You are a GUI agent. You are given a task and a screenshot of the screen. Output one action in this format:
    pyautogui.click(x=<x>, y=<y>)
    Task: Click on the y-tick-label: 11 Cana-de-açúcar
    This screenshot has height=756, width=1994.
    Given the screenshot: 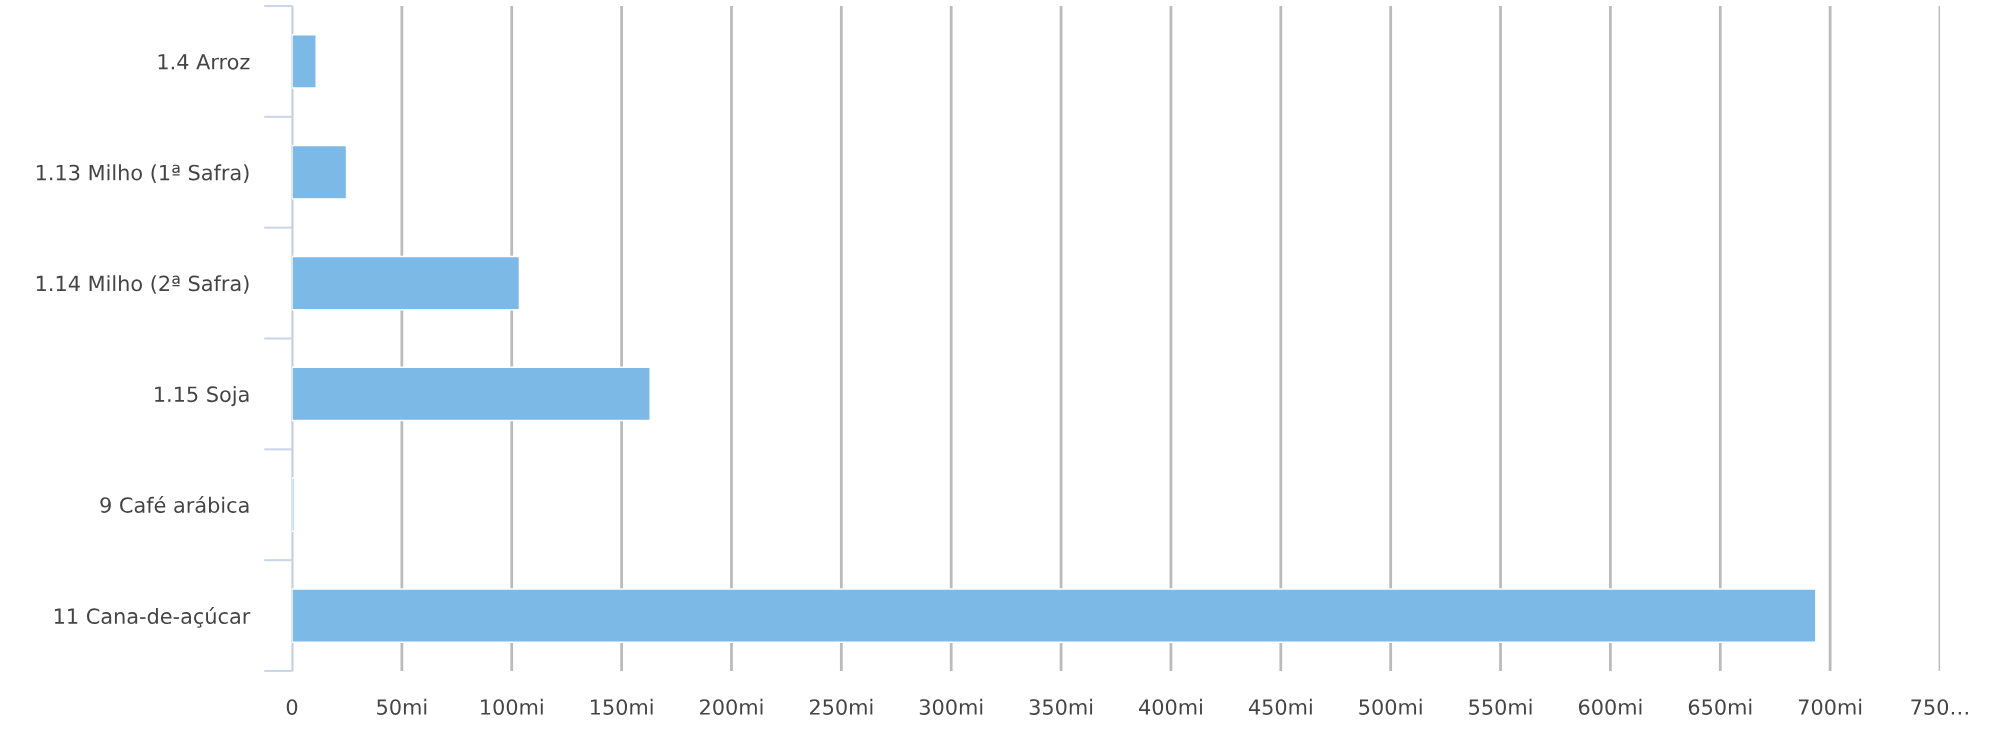 What is the action you would take?
    pyautogui.click(x=152, y=617)
    